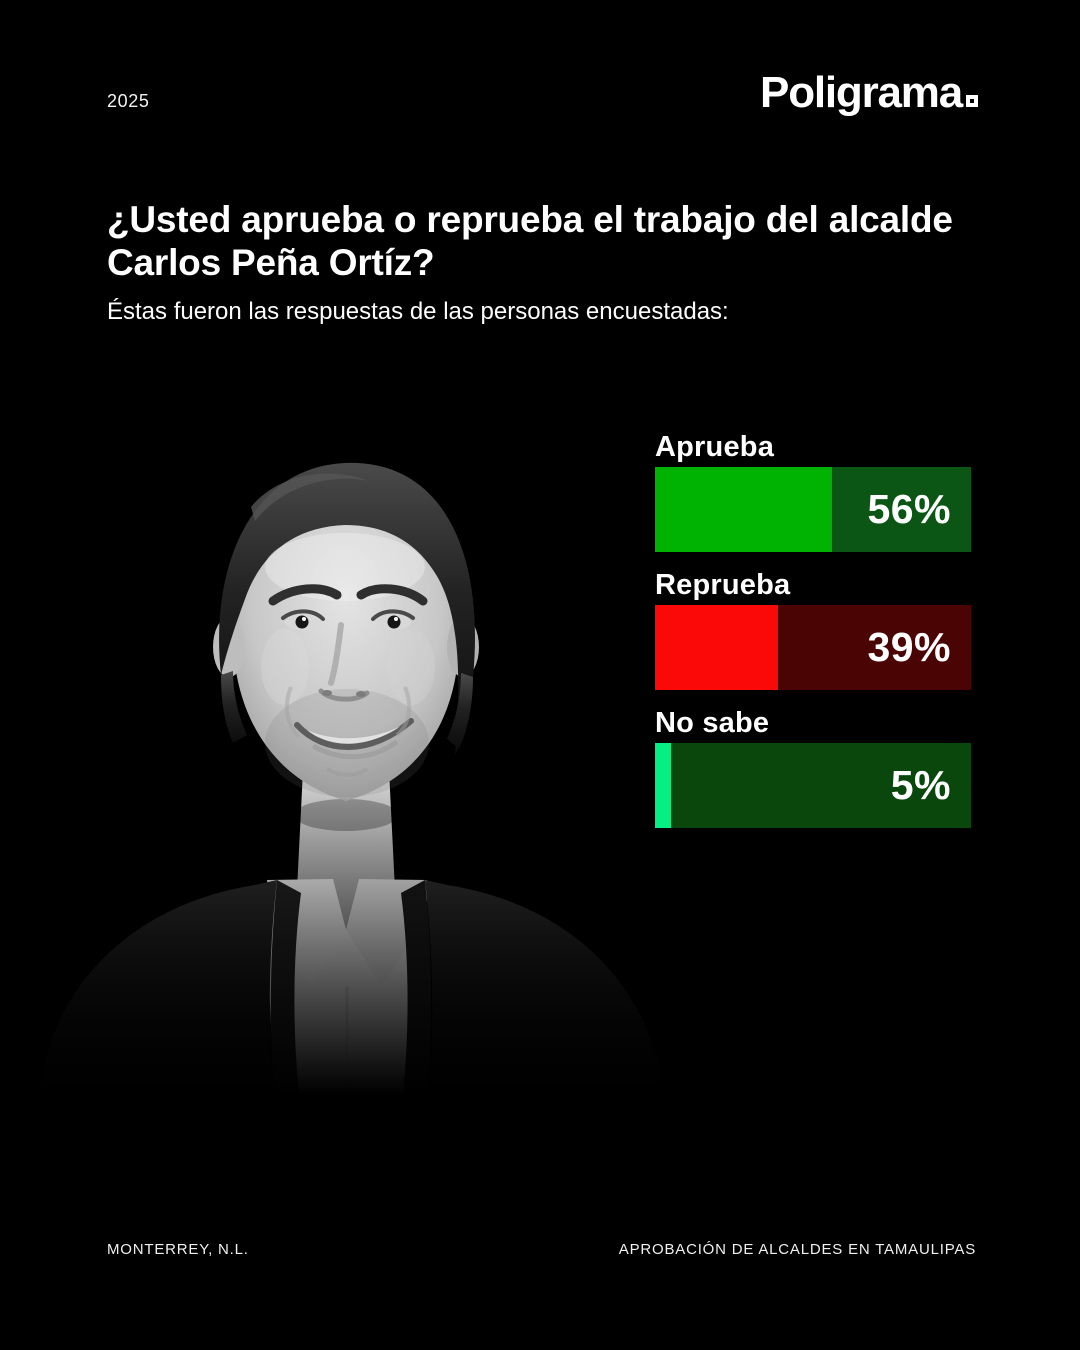 This screenshot has height=1350, width=1080. What do you see at coordinates (920, 785) in the screenshot?
I see `bar-value-no-sabe: 5%` at bounding box center [920, 785].